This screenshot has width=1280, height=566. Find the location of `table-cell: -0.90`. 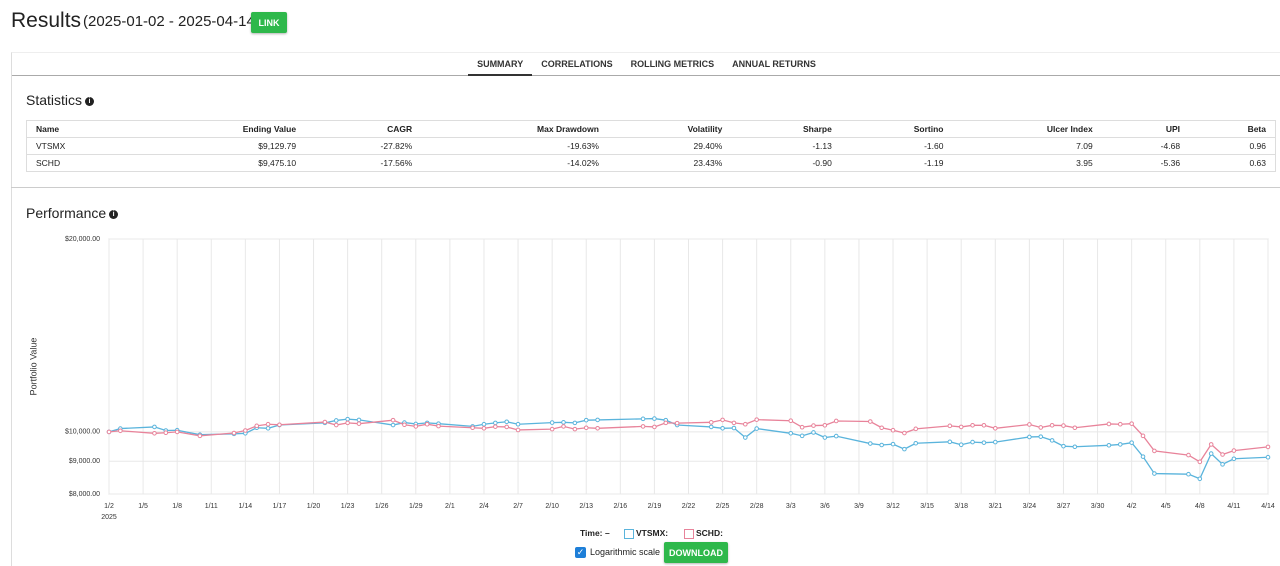

table-cell: -0.90 is located at coordinates (786, 163).